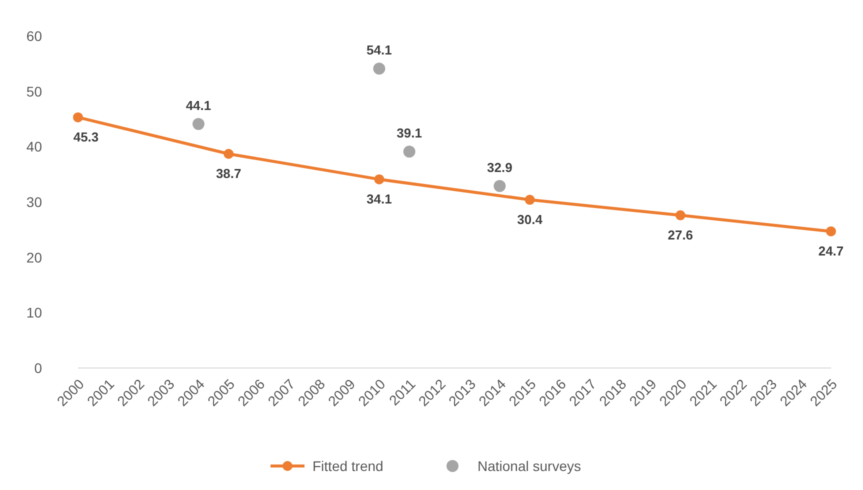 Image resolution: width=863 pixels, height=490 pixels. I want to click on data-label: 24.7, so click(831, 250).